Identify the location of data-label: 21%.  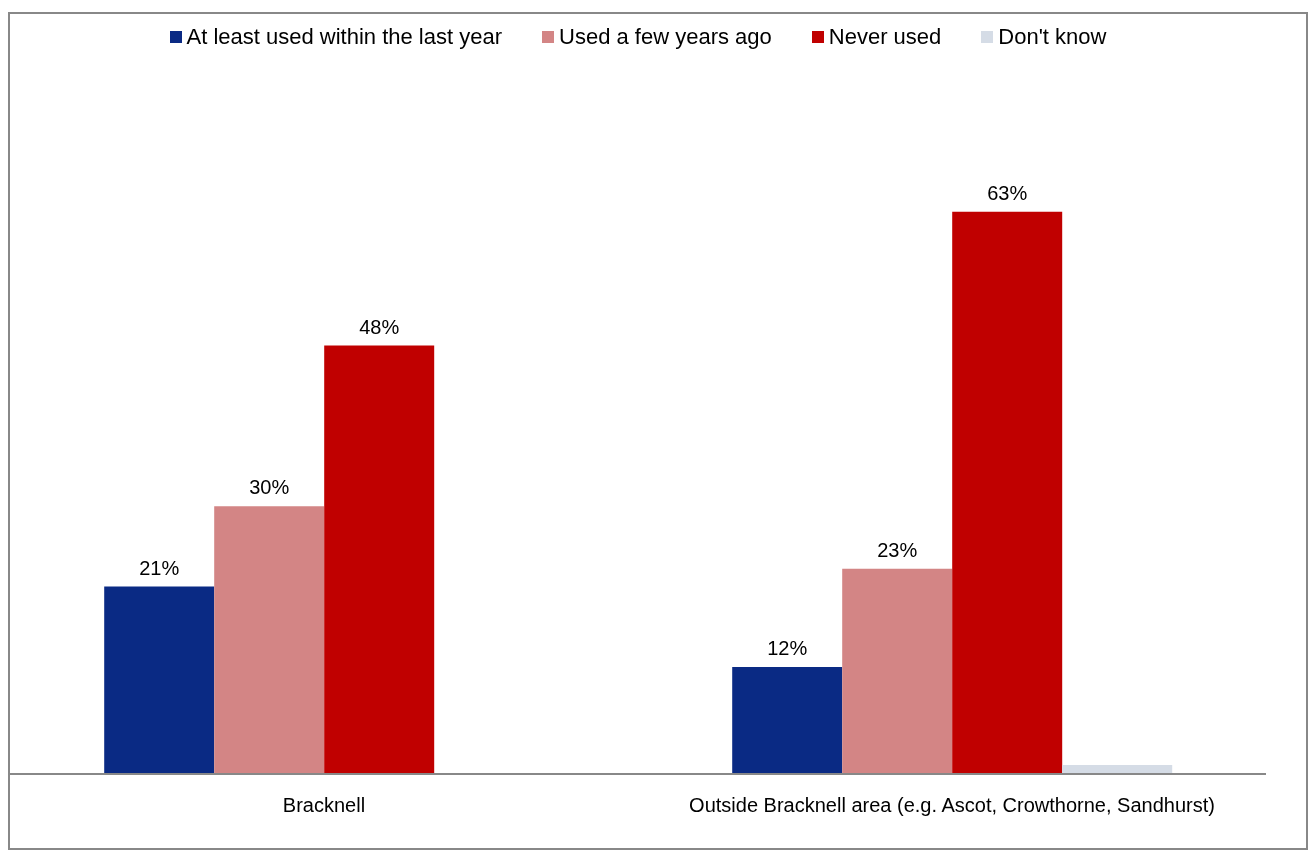
(159, 567).